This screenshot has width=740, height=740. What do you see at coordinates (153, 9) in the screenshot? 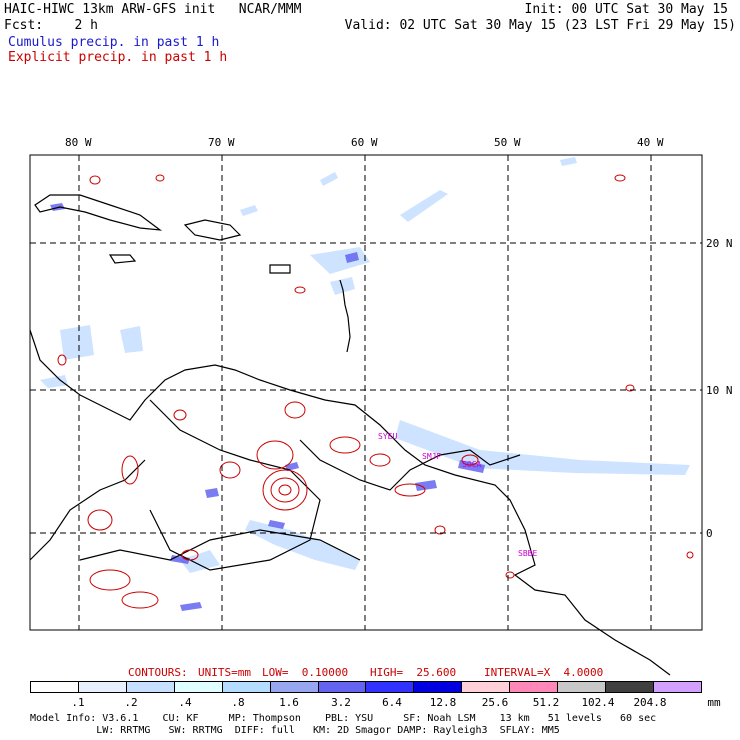
I see `model-title: HAIC-HIWC 13km ARW-GFS init NCAR/MMM` at bounding box center [153, 9].